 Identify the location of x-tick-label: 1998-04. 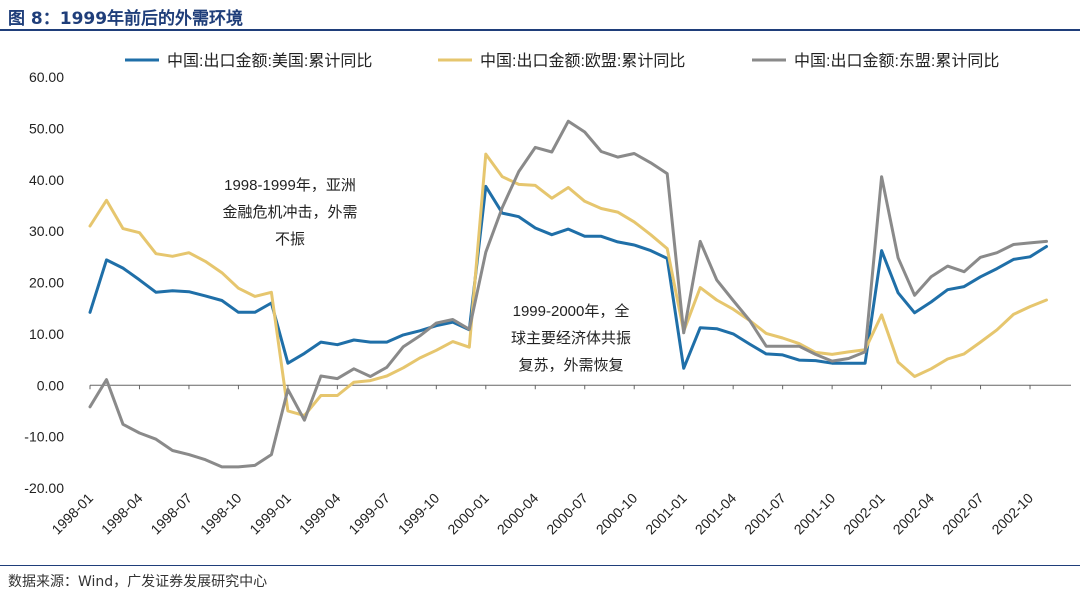
(122, 514).